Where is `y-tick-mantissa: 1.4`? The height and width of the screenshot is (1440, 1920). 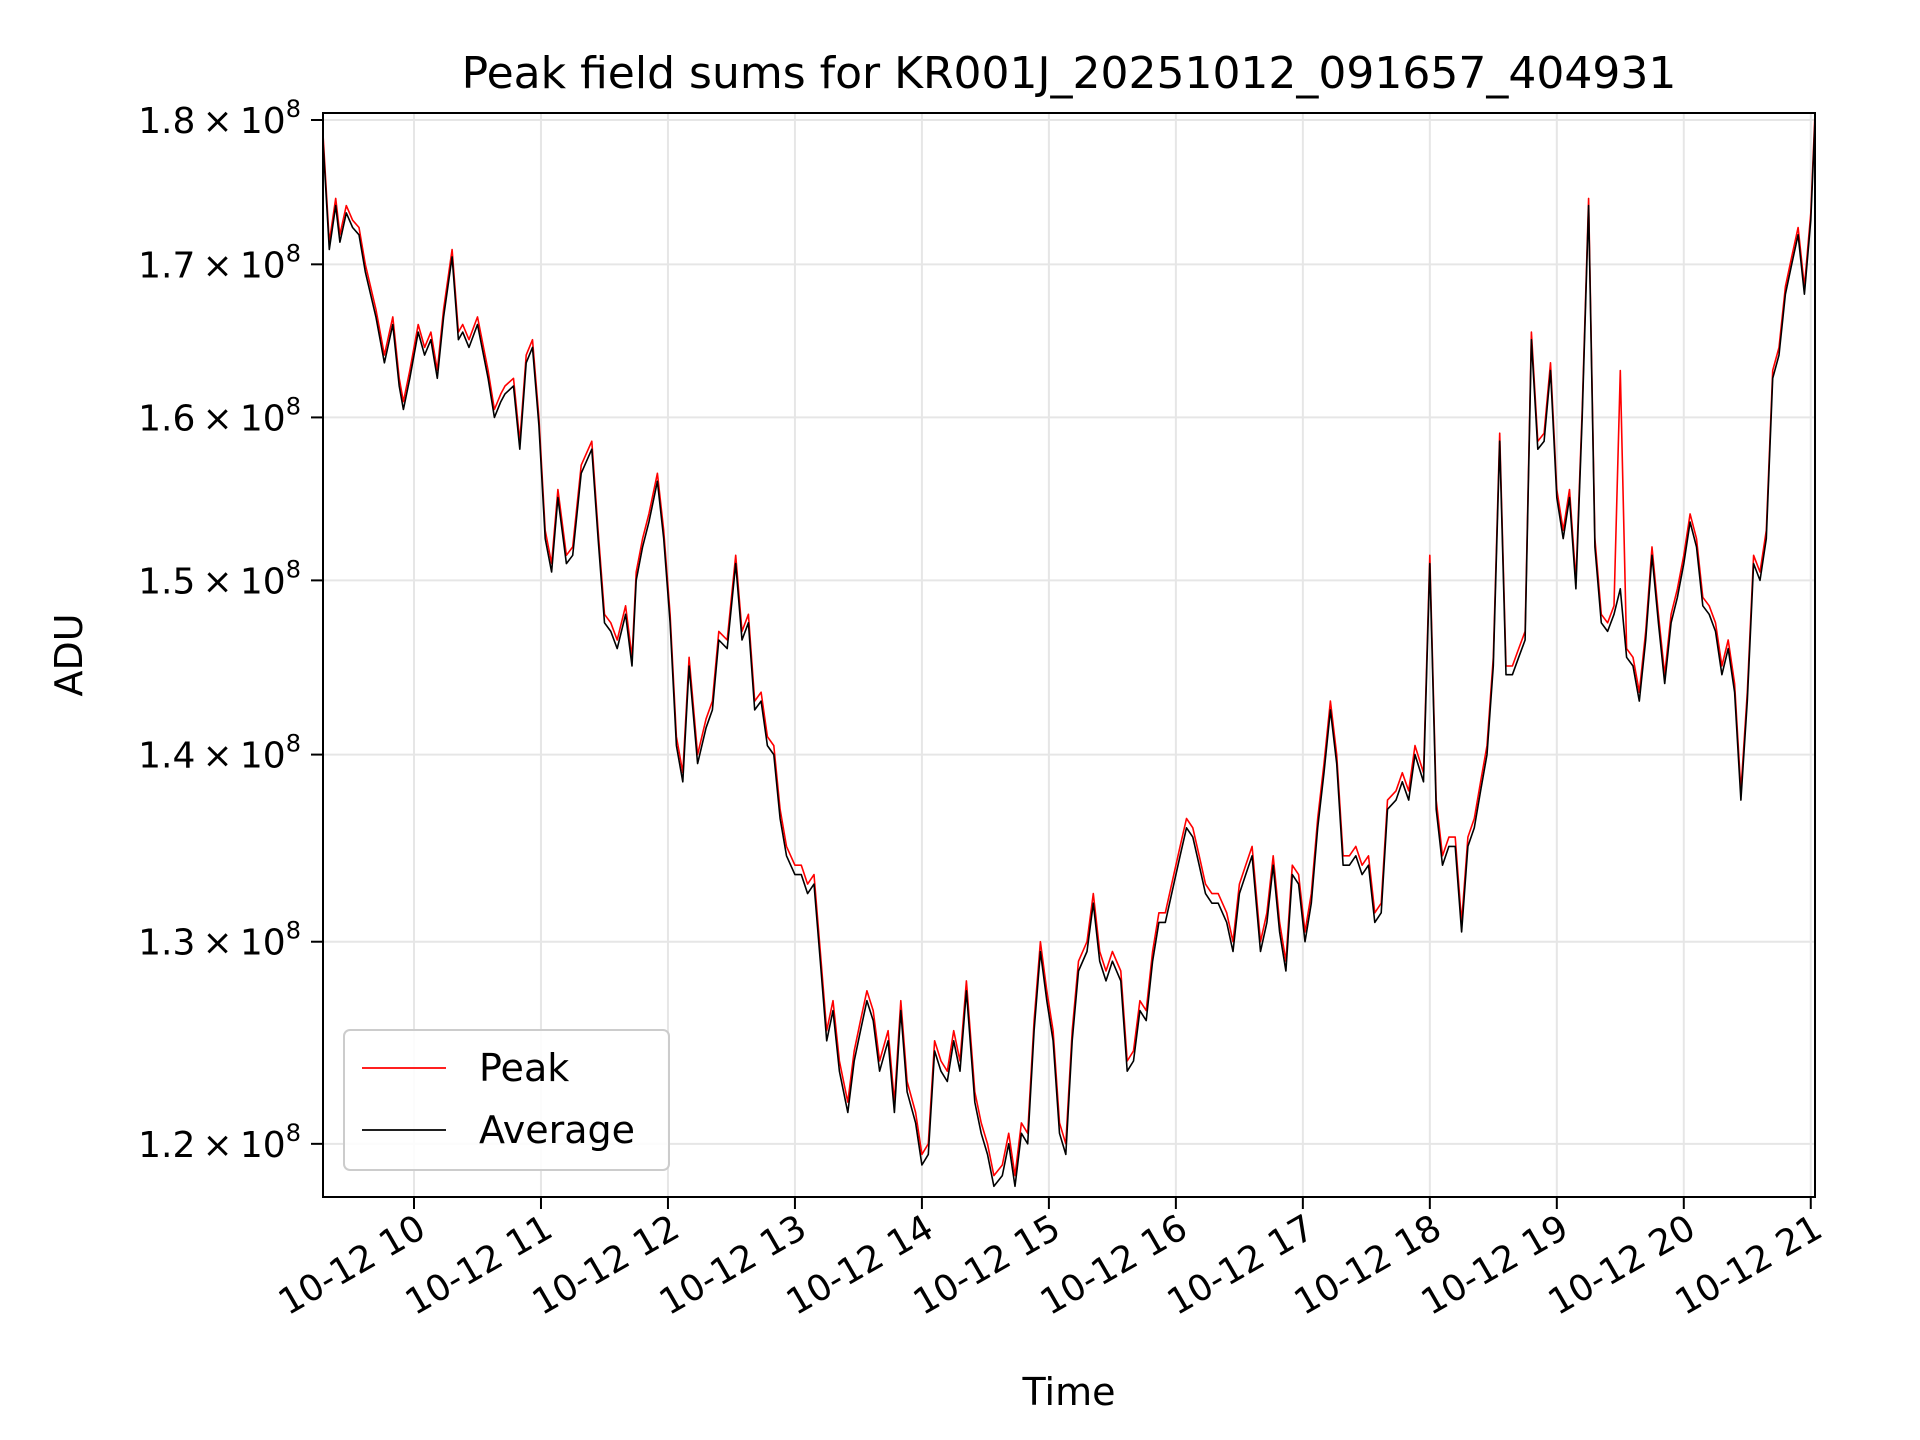 y-tick-mantissa: 1.4 is located at coordinates (166, 756).